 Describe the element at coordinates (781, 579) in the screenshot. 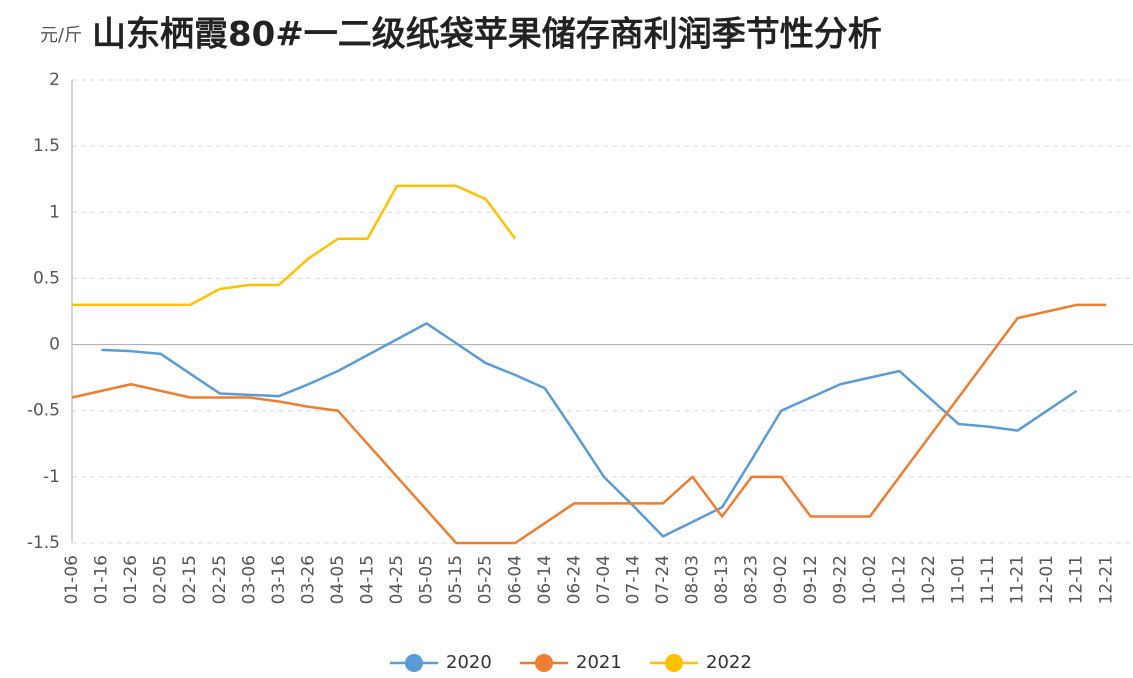

I see `x-tick-label: 09-02` at that location.